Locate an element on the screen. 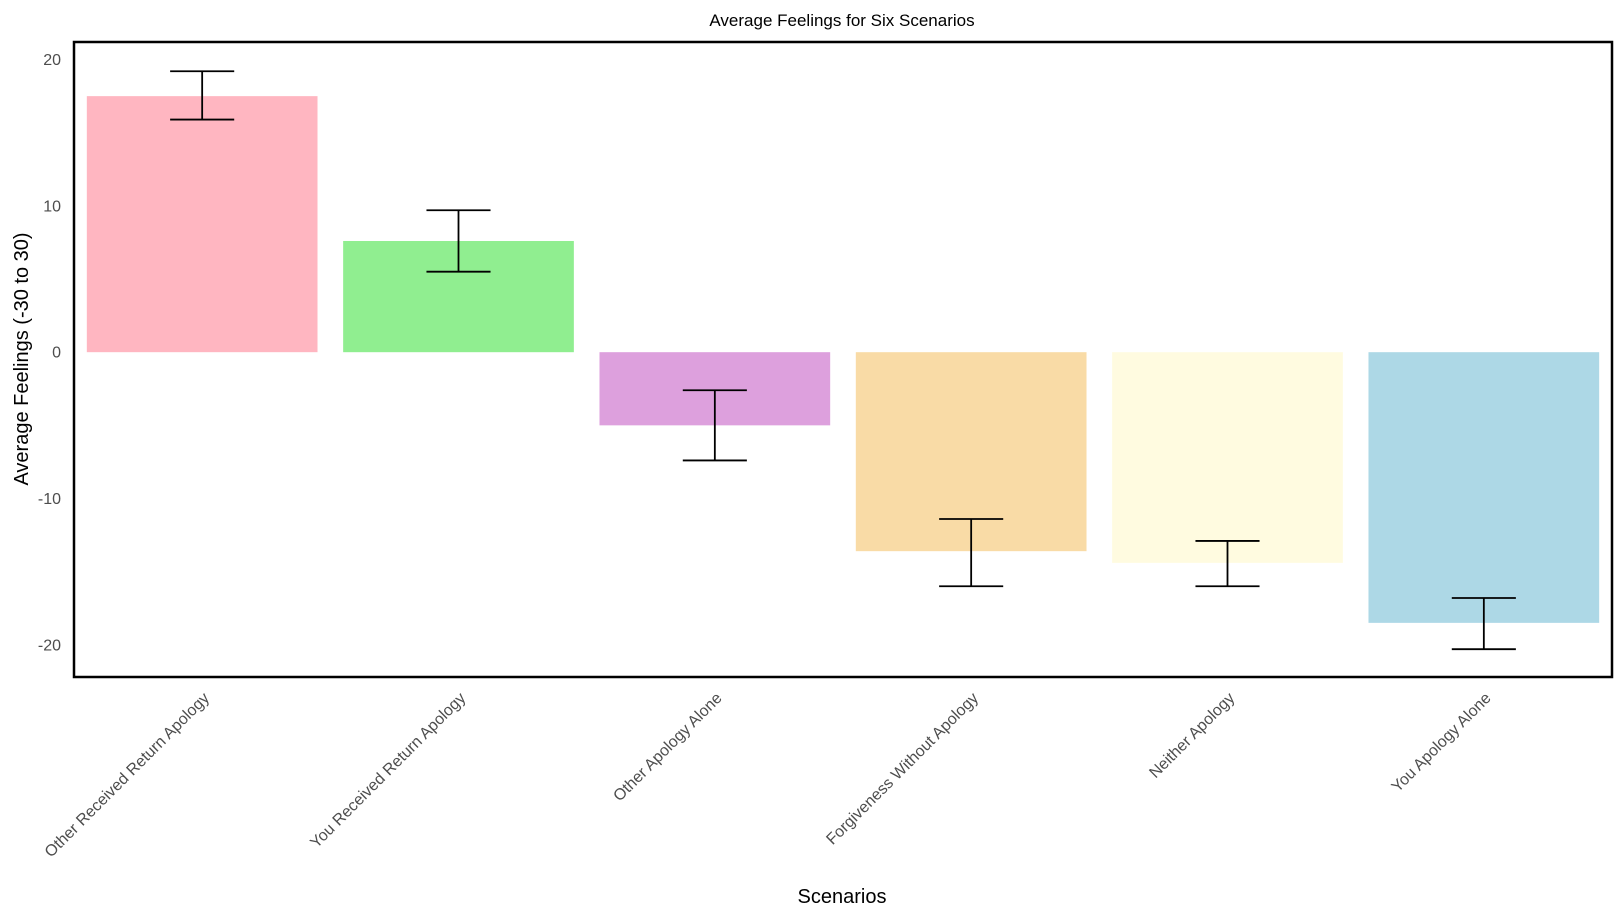 The width and height of the screenshot is (1618, 915). x-tick-label: Other Received Return Apology is located at coordinates (127, 775).